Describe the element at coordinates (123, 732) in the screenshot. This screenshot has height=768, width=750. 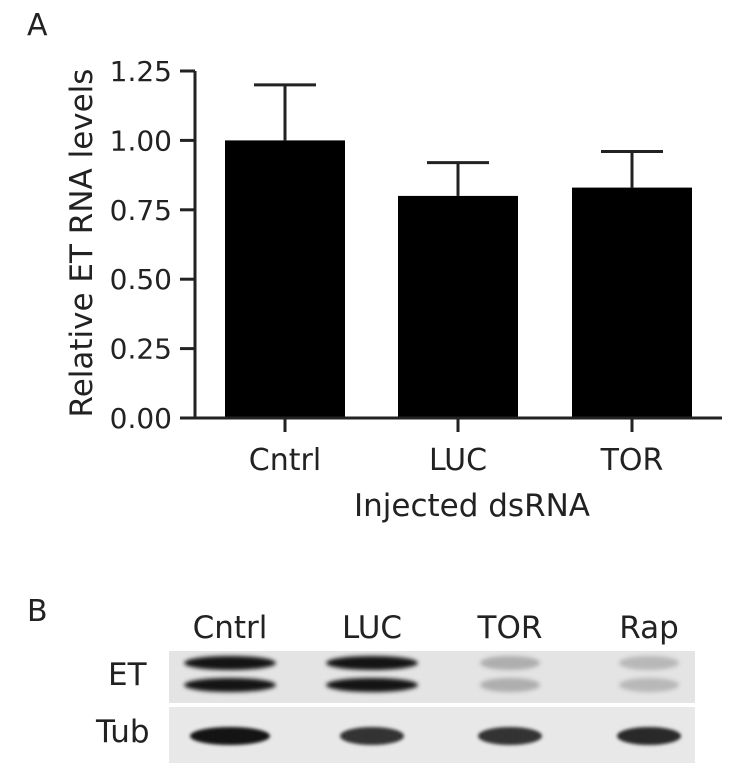
I see `blot-row-label-tub: Tub` at that location.